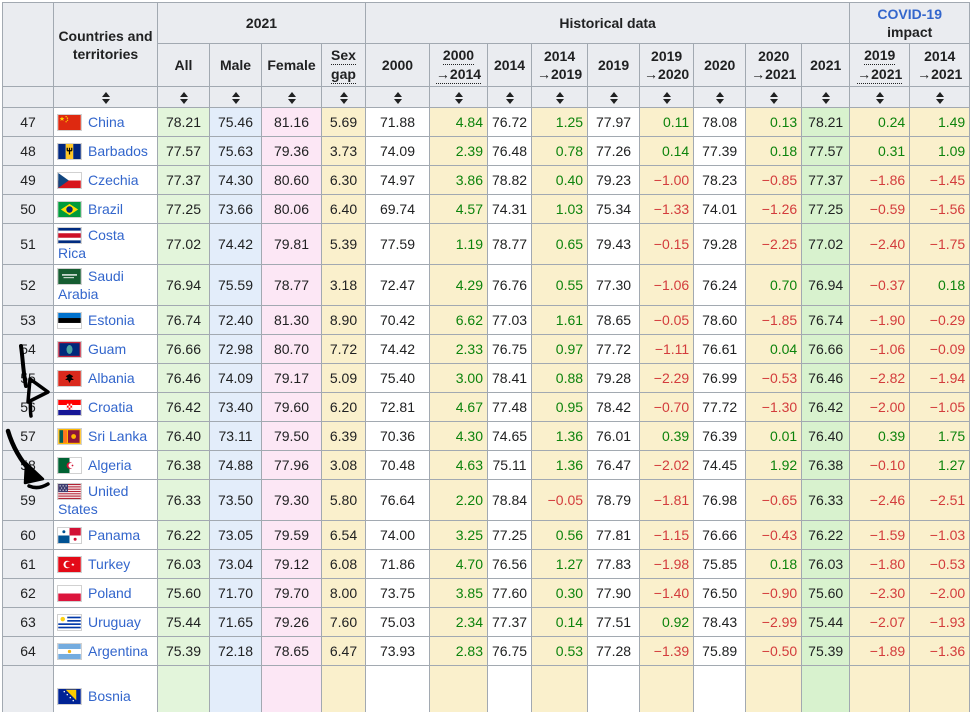 The width and height of the screenshot is (977, 712). What do you see at coordinates (880, 564) in the screenshot?
I see `value-cell: −1.80` at bounding box center [880, 564].